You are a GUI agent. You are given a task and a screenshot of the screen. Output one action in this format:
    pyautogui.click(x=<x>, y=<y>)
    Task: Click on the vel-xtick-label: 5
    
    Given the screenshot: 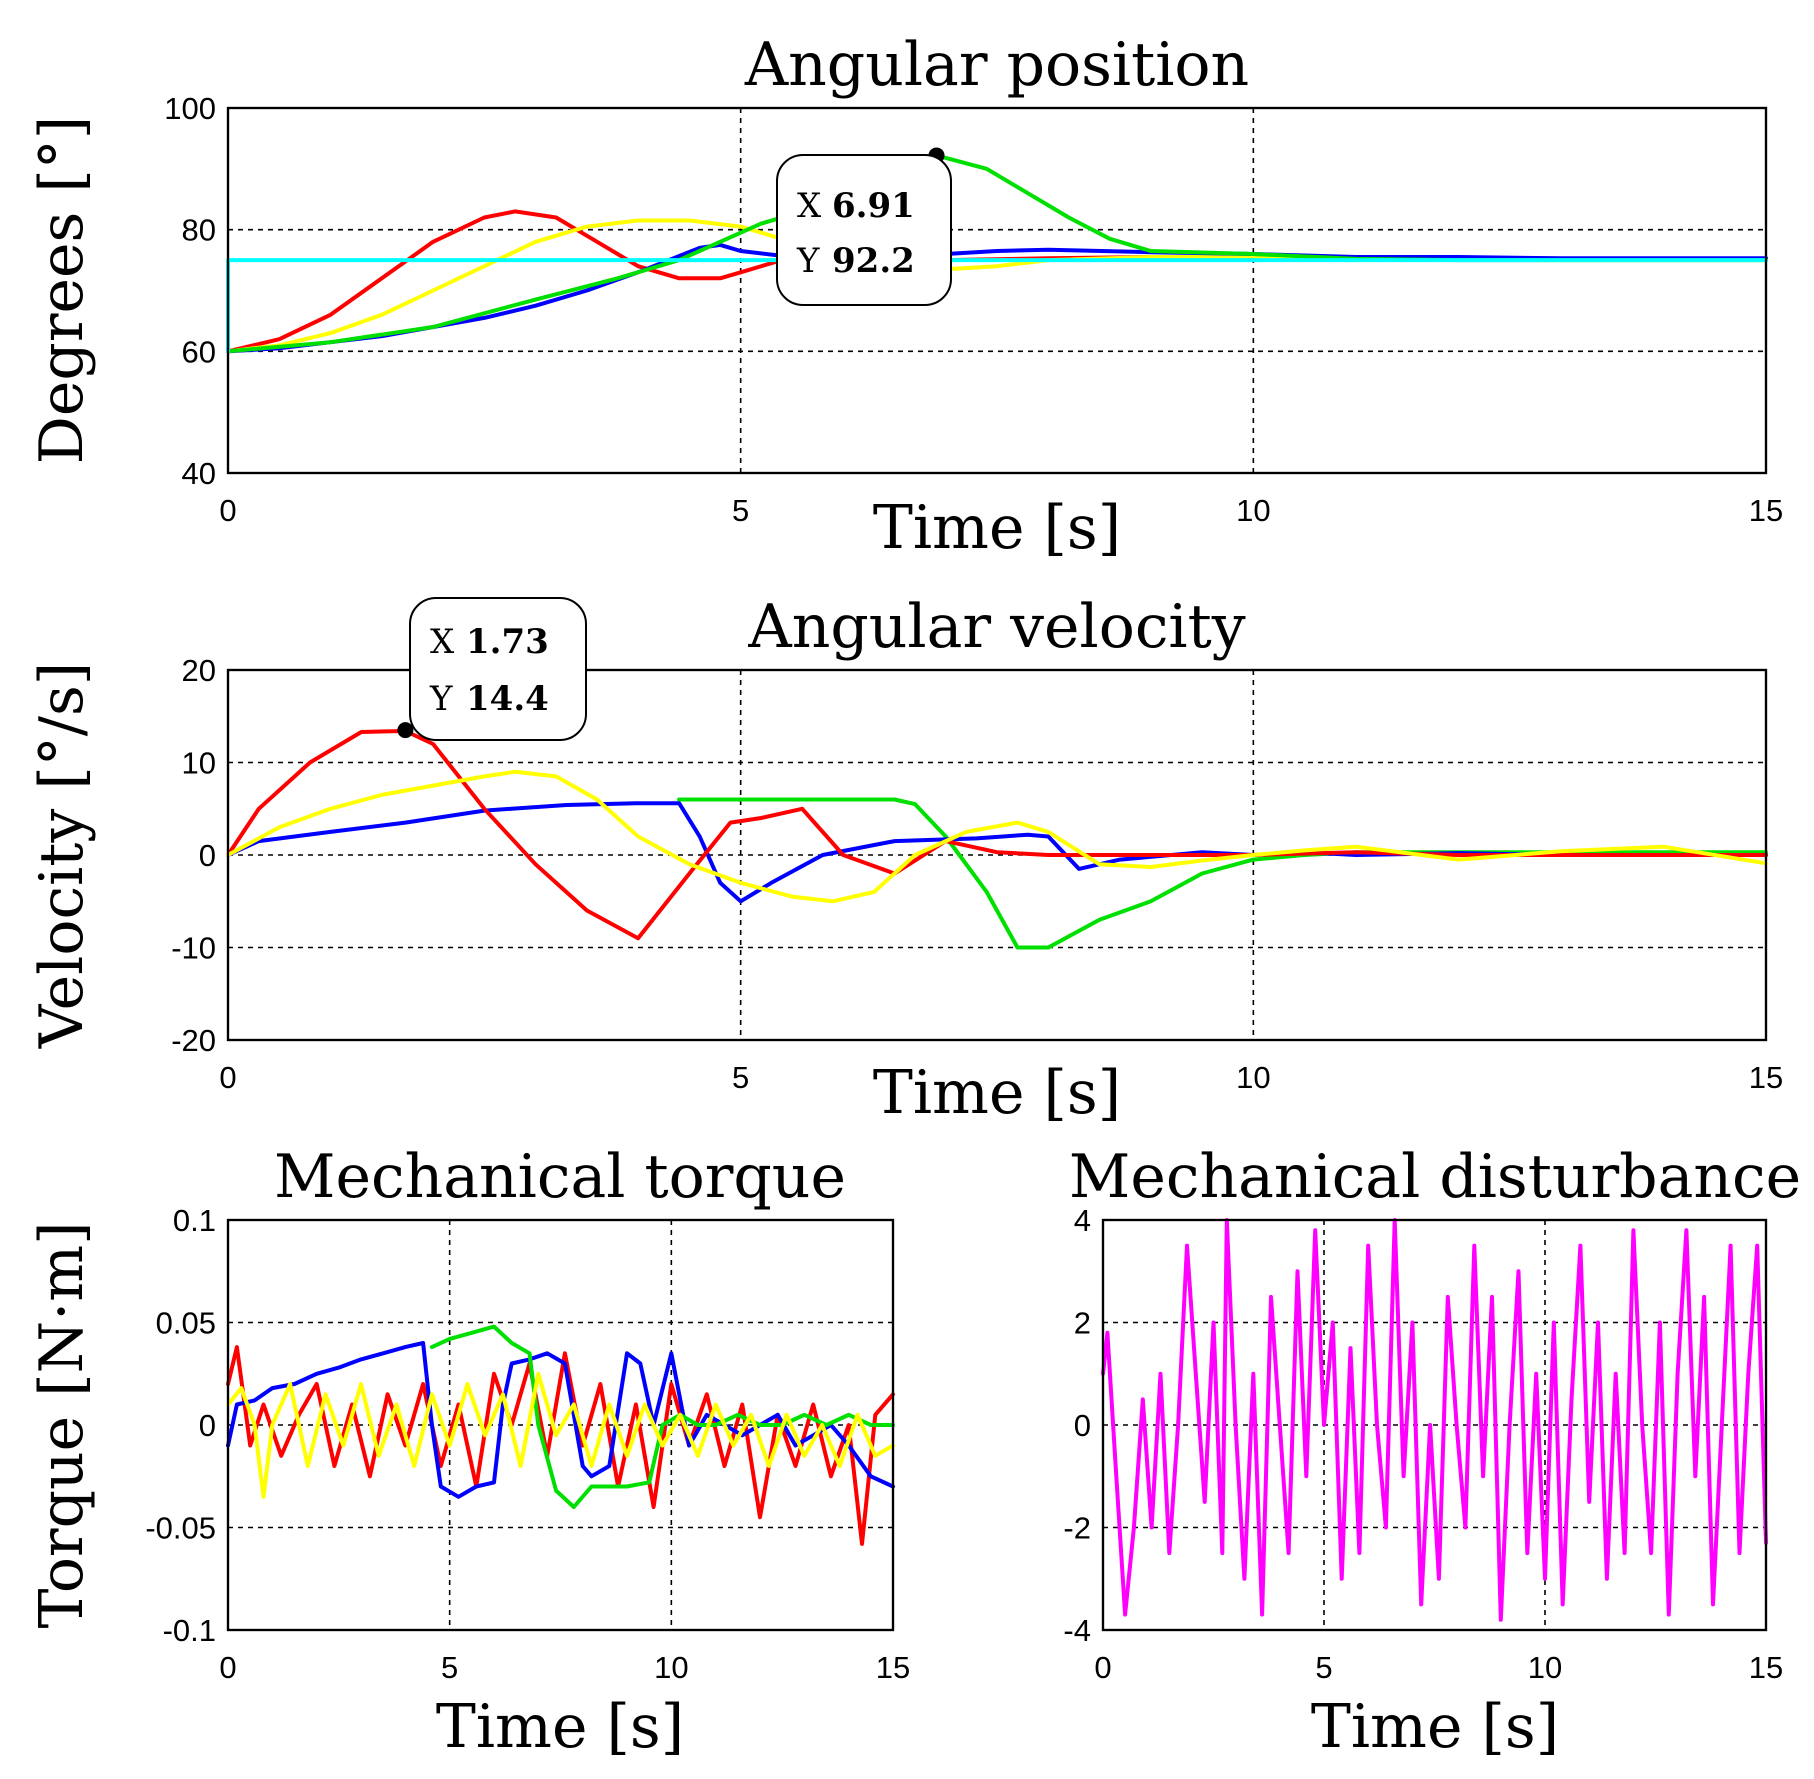 What is the action you would take?
    pyautogui.click(x=740, y=1077)
    